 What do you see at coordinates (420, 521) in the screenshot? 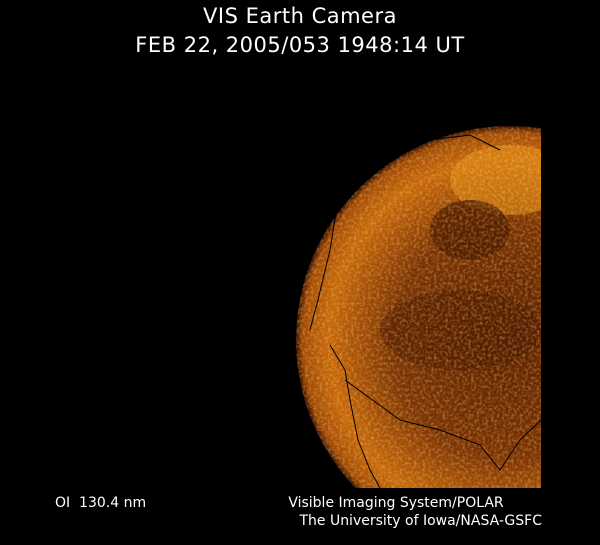
I see `credit-line-2: The University of Iowa/NASA-GSFC` at bounding box center [420, 521].